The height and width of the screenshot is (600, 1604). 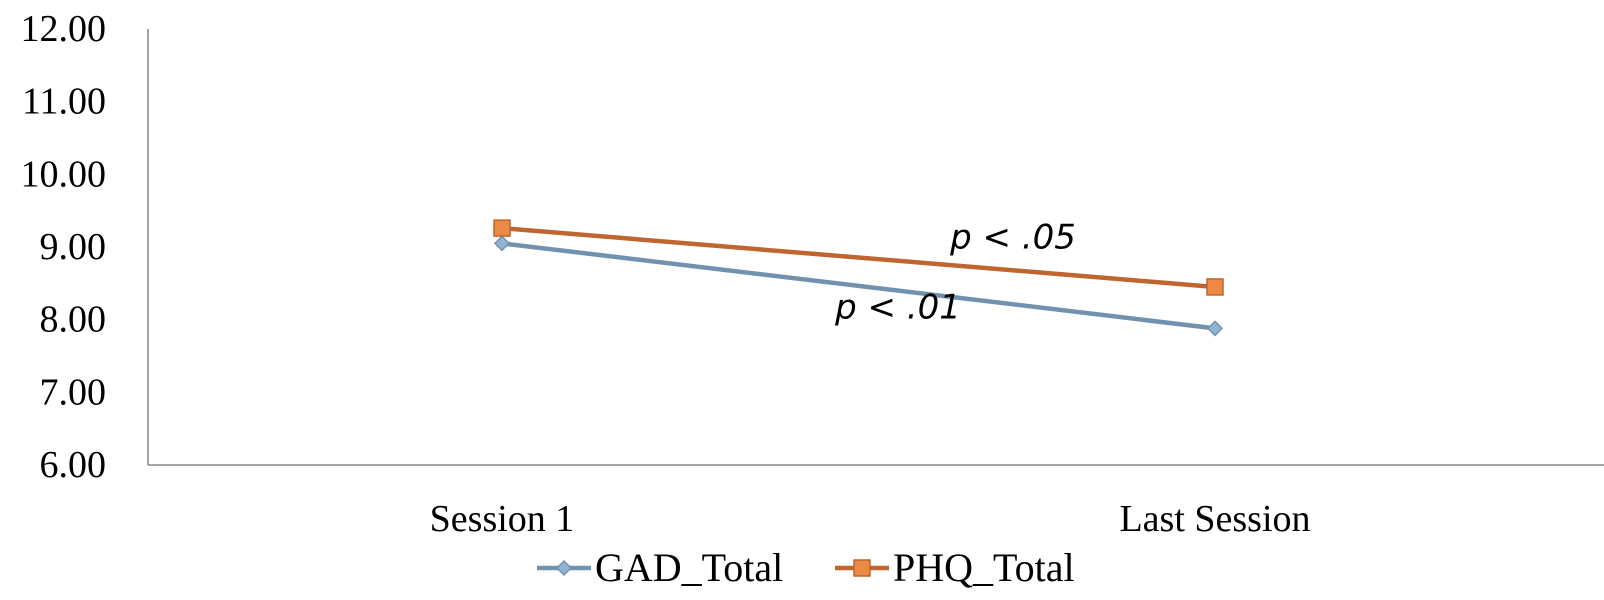 What do you see at coordinates (897, 308) in the screenshot?
I see `significance-annotation: p < .01` at bounding box center [897, 308].